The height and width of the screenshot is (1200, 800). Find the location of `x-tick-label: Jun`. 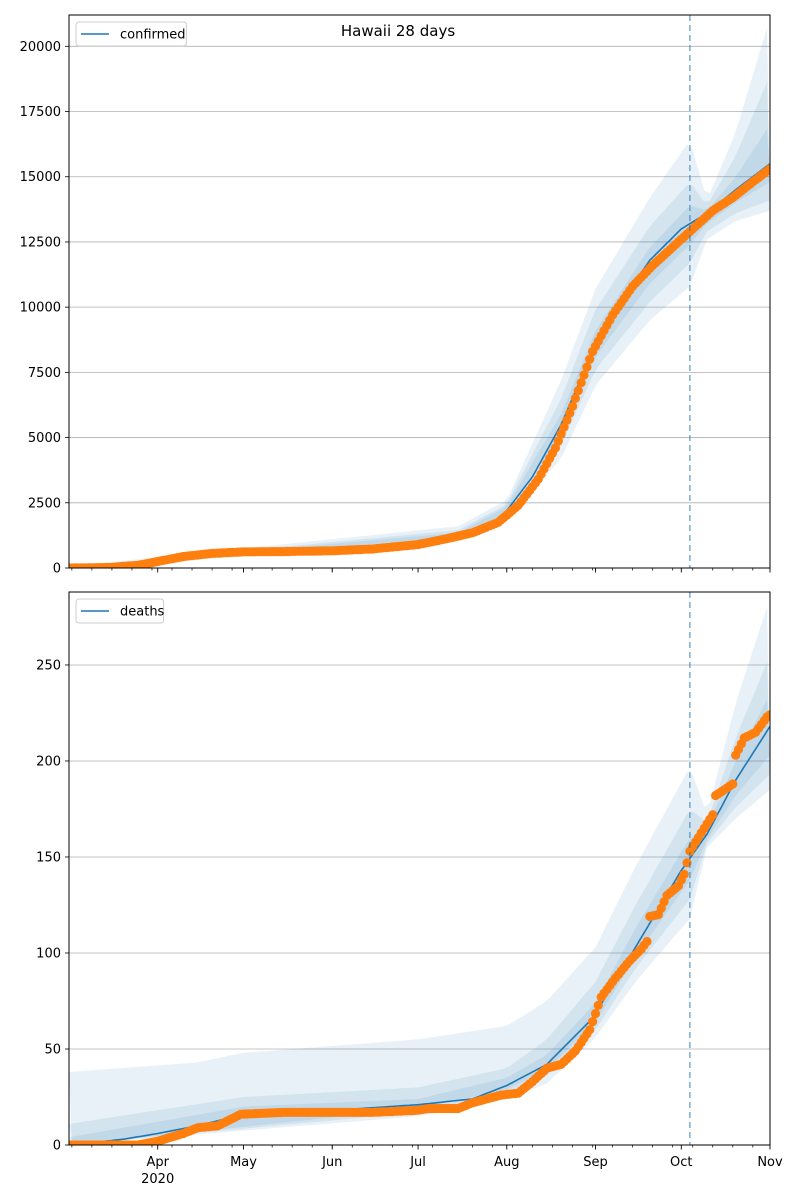

x-tick-label: Jun is located at coordinates (331, 1162).